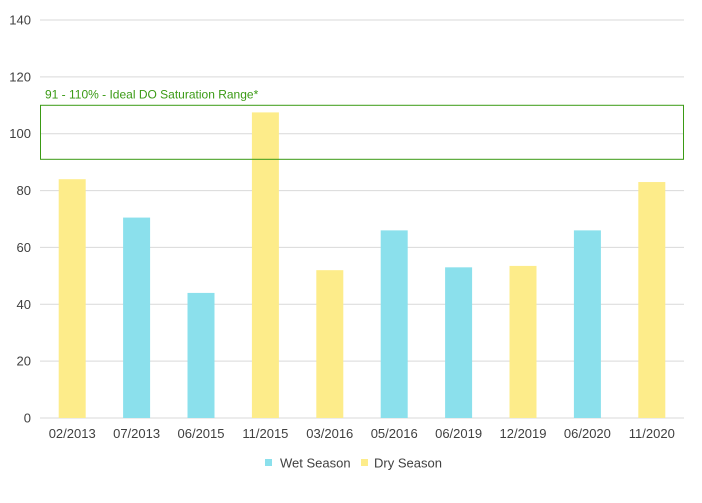 This screenshot has height=503, width=702. What do you see at coordinates (408, 463) in the screenshot?
I see `legend-label-dry-season: Dry Season` at bounding box center [408, 463].